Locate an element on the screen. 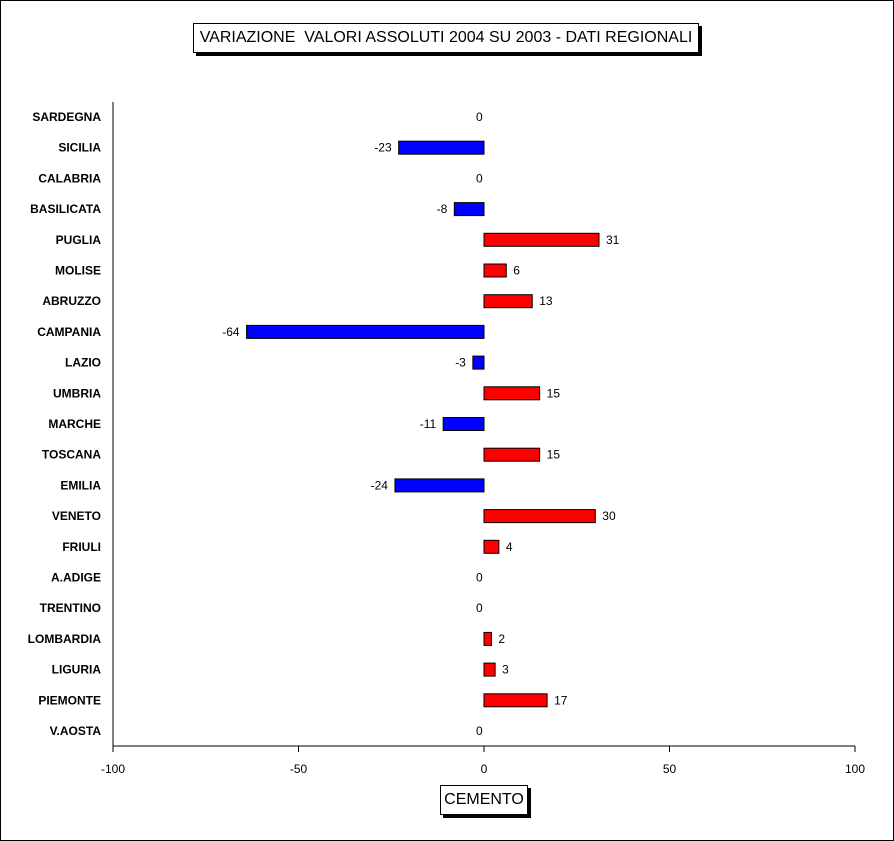 The height and width of the screenshot is (841, 894). category-label: A.ADIGE is located at coordinates (76, 578).